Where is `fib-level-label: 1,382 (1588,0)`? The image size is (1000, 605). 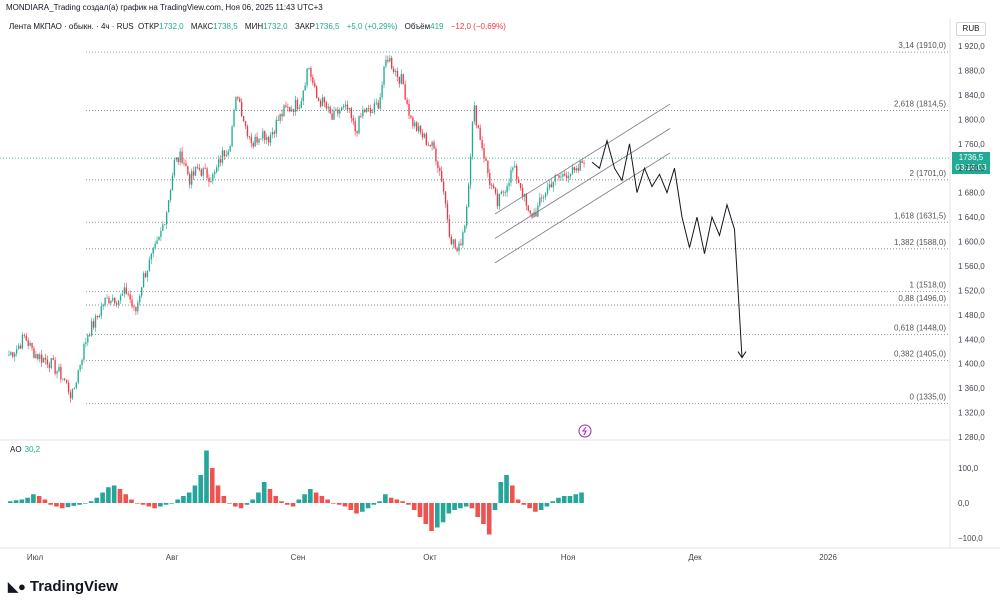 fib-level-label: 1,382 (1588,0) is located at coordinates (920, 242).